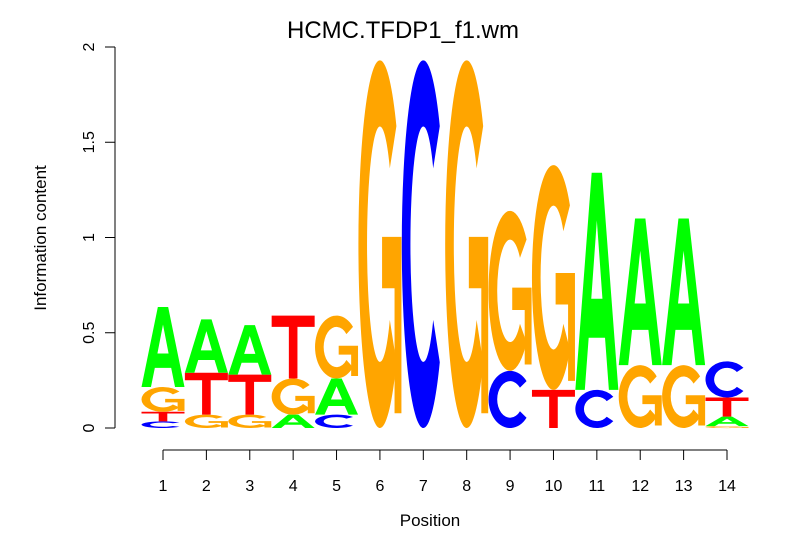  I want to click on x-tick-label: 12, so click(640, 486).